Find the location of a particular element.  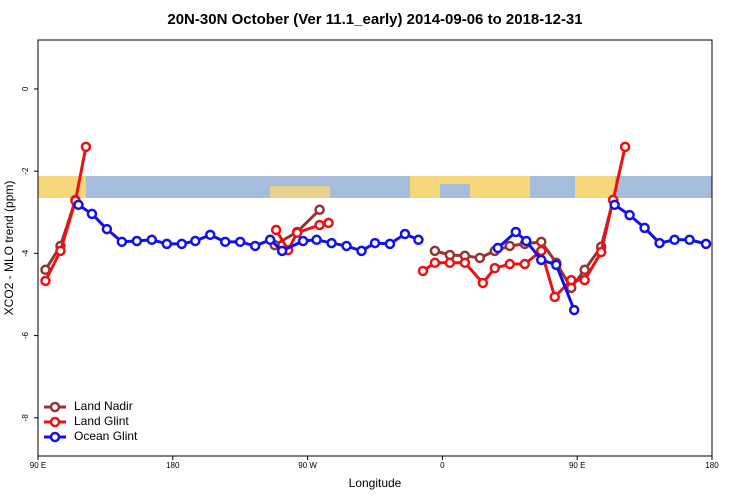

y-tick-label: -8 is located at coordinates (25, 418).